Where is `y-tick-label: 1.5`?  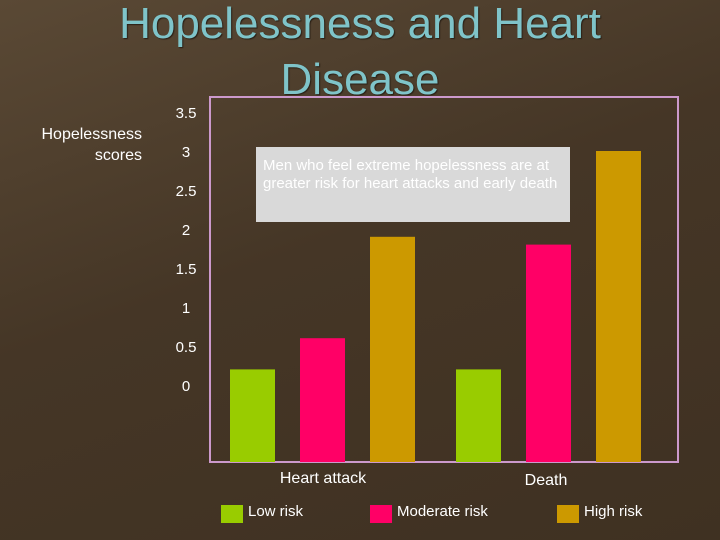
y-tick-label: 1.5 is located at coordinates (186, 269).